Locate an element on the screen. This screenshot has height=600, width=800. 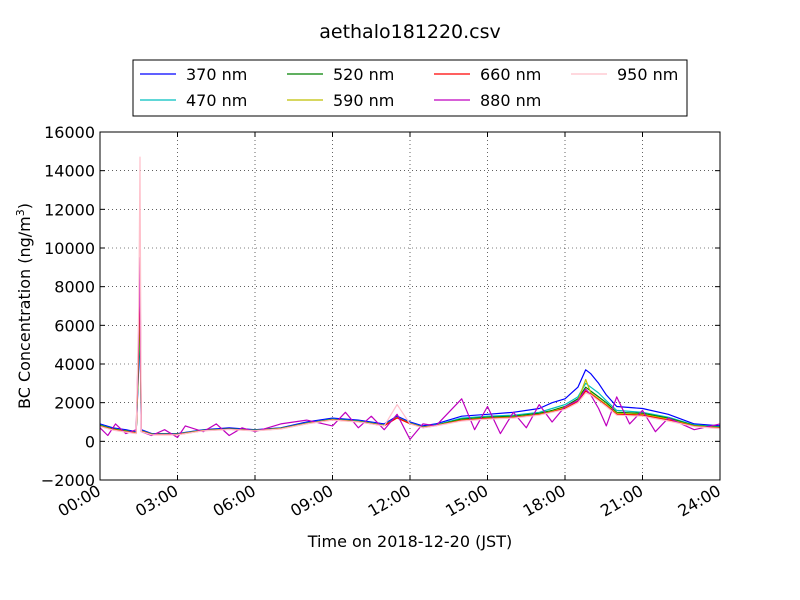
legend-item: 950 nm is located at coordinates (624, 74).